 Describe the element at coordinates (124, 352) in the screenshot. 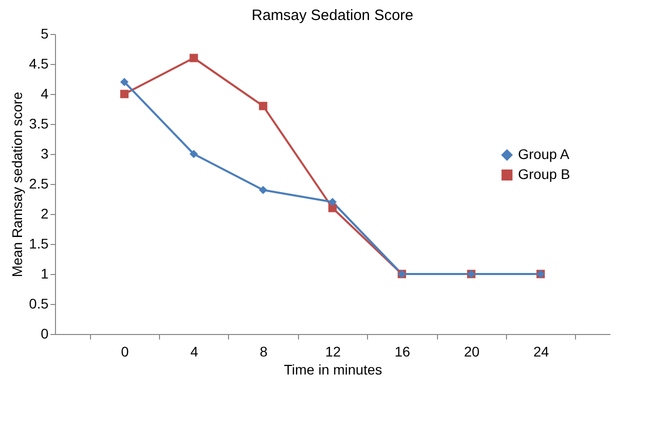

I see `x-tick-label: 0` at that location.